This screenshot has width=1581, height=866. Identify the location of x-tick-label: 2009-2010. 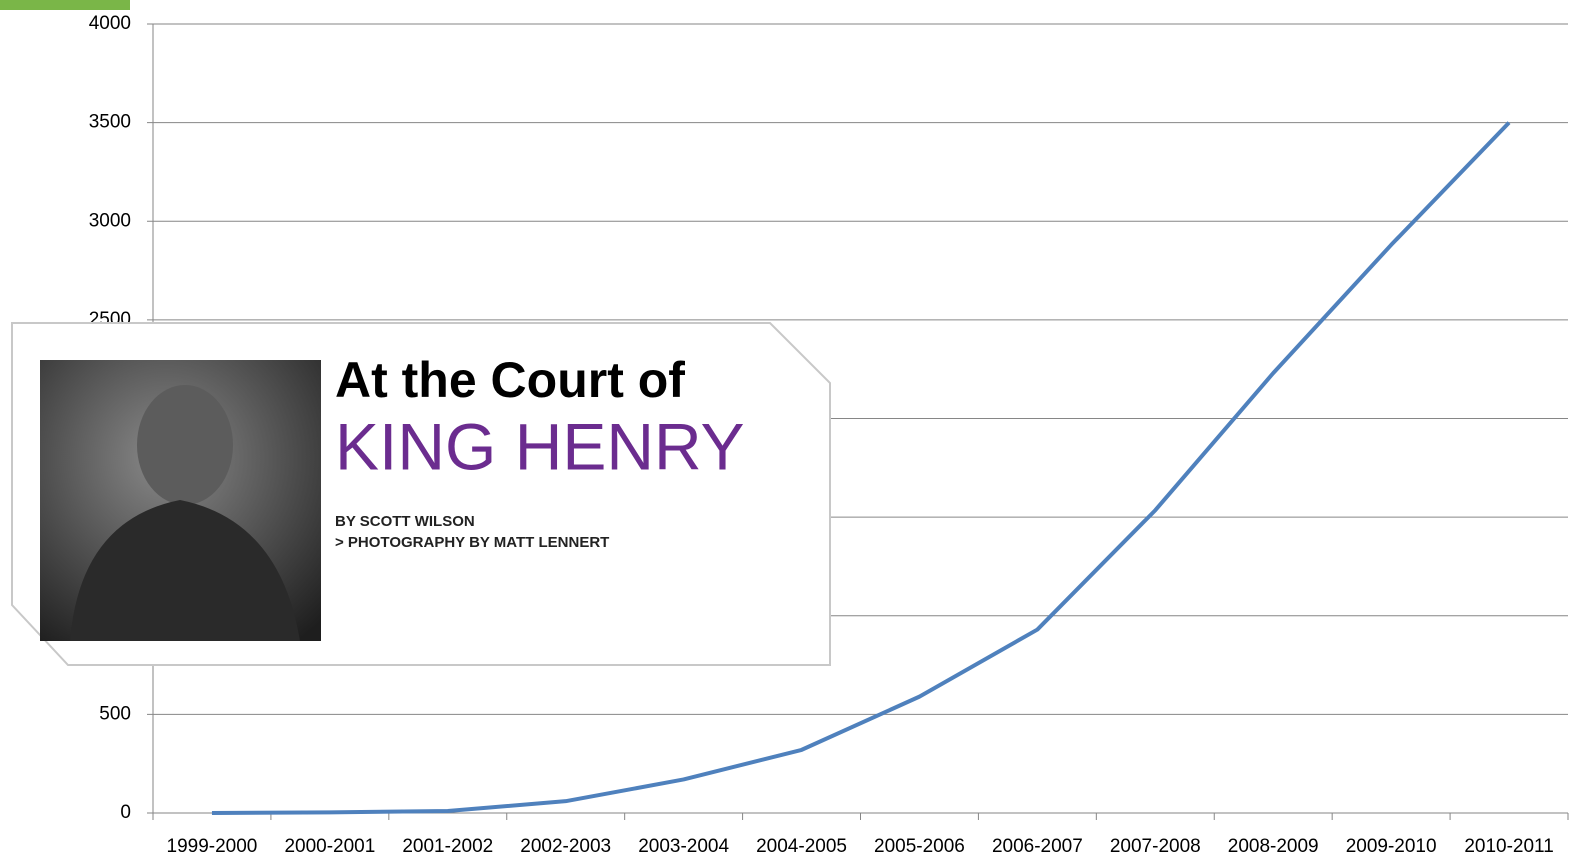
(1391, 846).